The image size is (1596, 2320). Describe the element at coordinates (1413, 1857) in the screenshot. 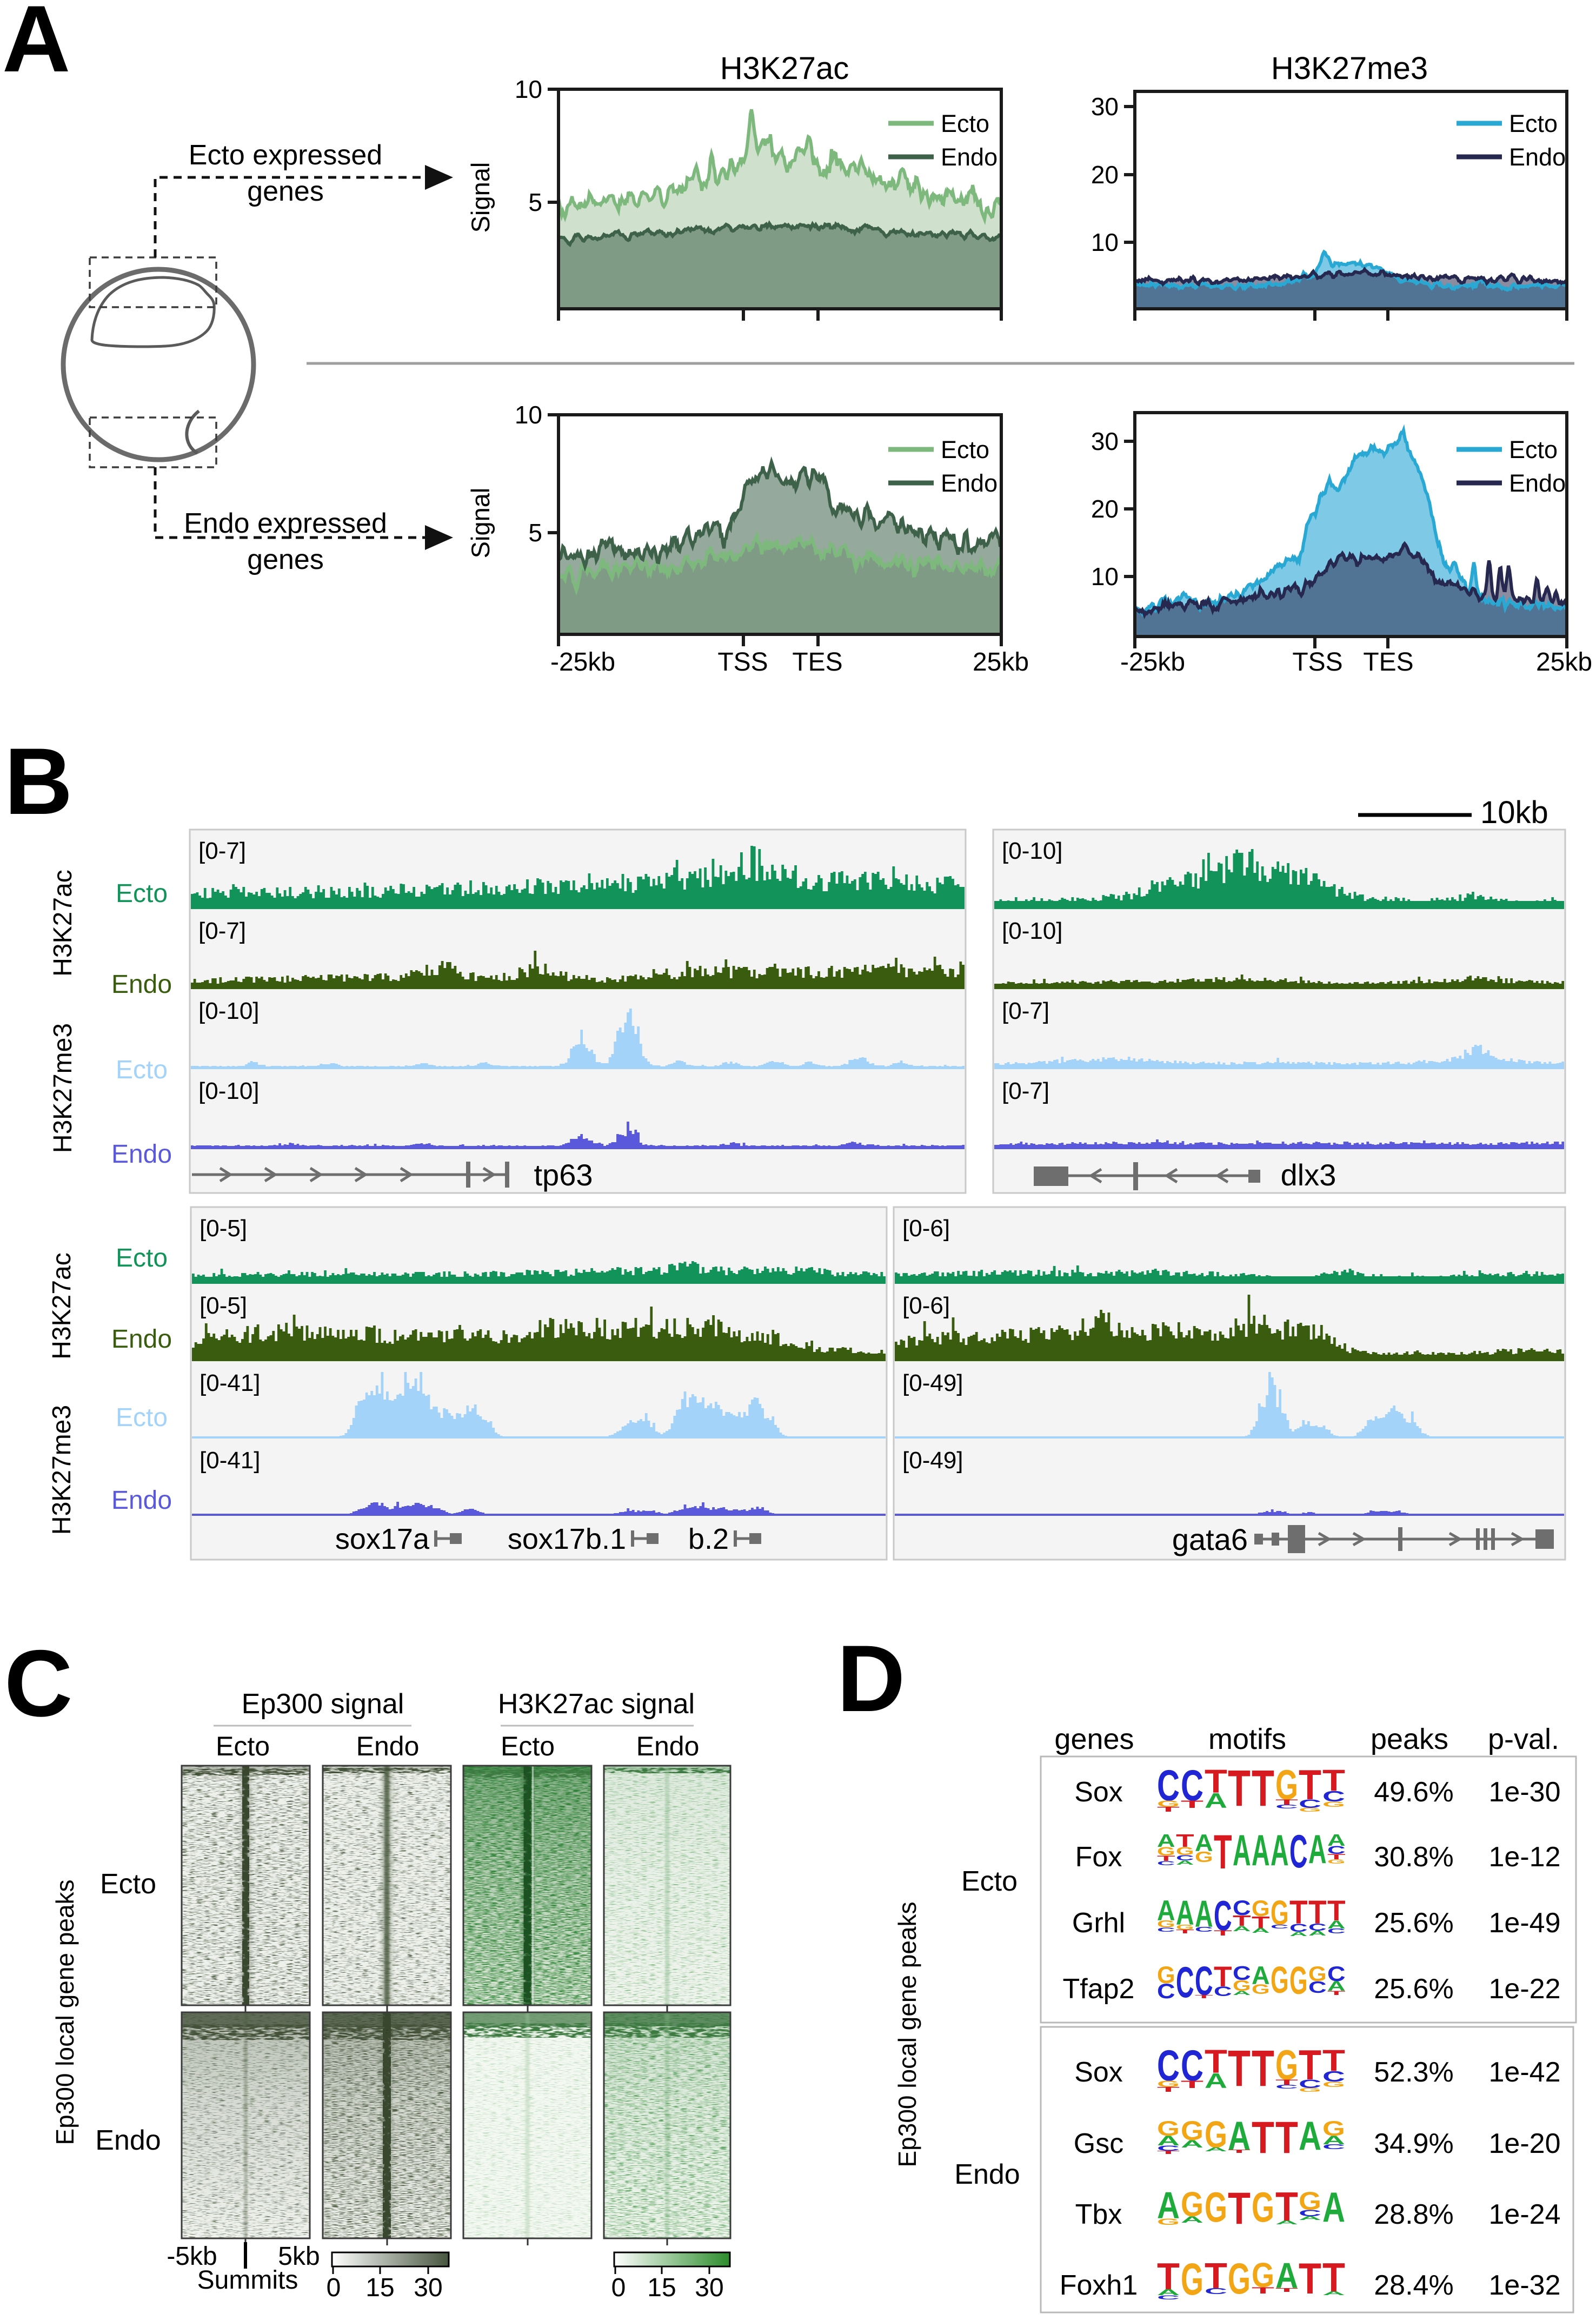

I see `svg-text: 30.8%` at that location.